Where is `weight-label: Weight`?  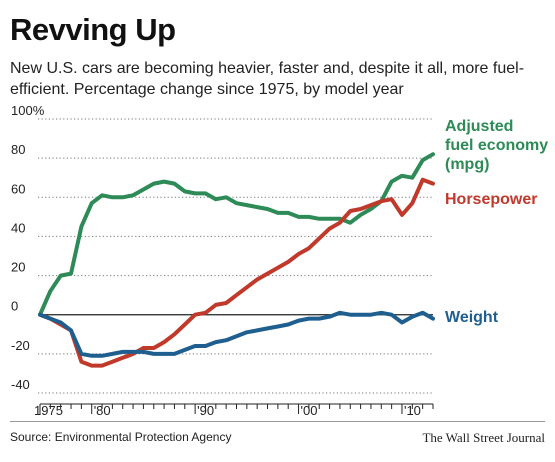
weight-label: Weight is located at coordinates (472, 317).